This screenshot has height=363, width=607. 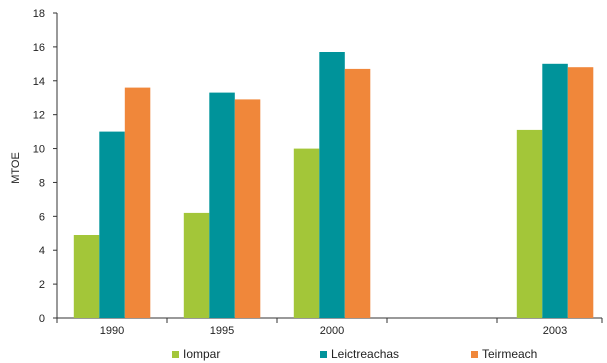 What do you see at coordinates (332, 331) in the screenshot?
I see `x-tick-label: 2000` at bounding box center [332, 331].